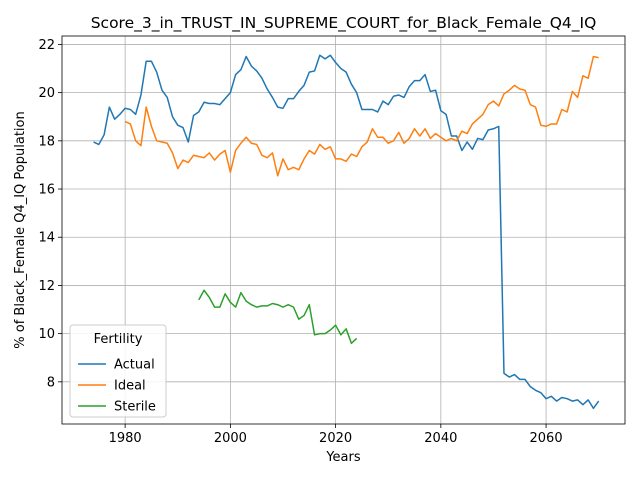 The height and width of the screenshot is (480, 640). What do you see at coordinates (230, 438) in the screenshot?
I see `x-tick-label: 2000` at bounding box center [230, 438].